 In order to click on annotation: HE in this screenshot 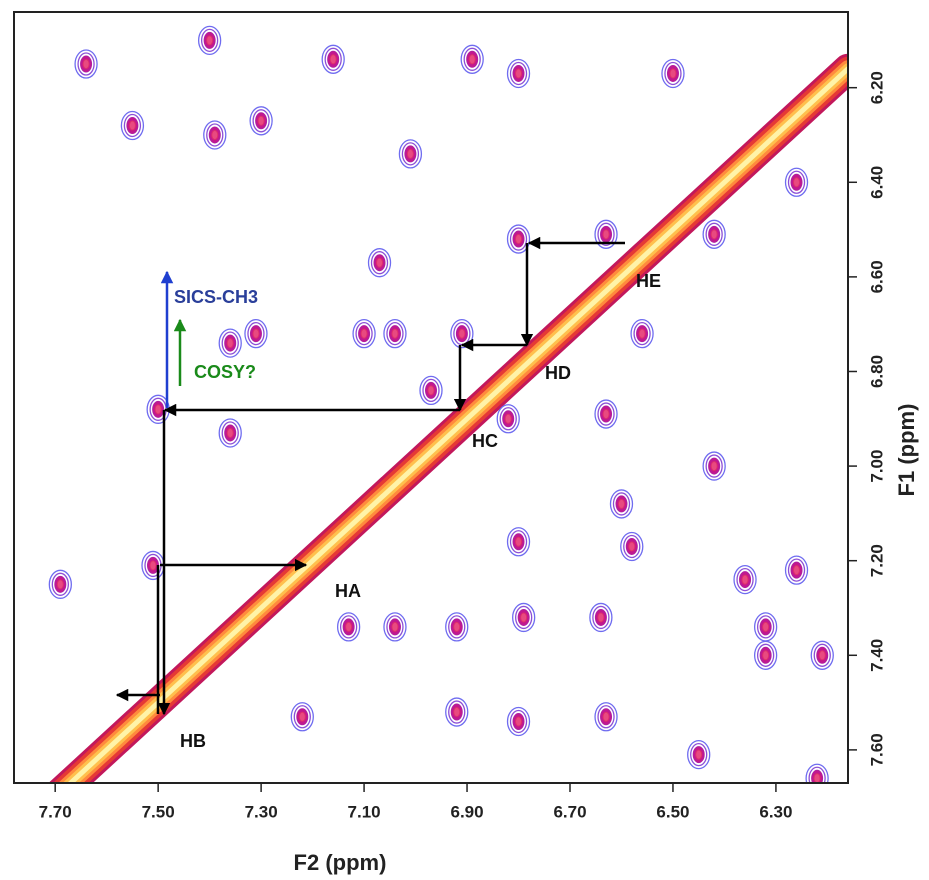, I will do `click(648, 281)`.